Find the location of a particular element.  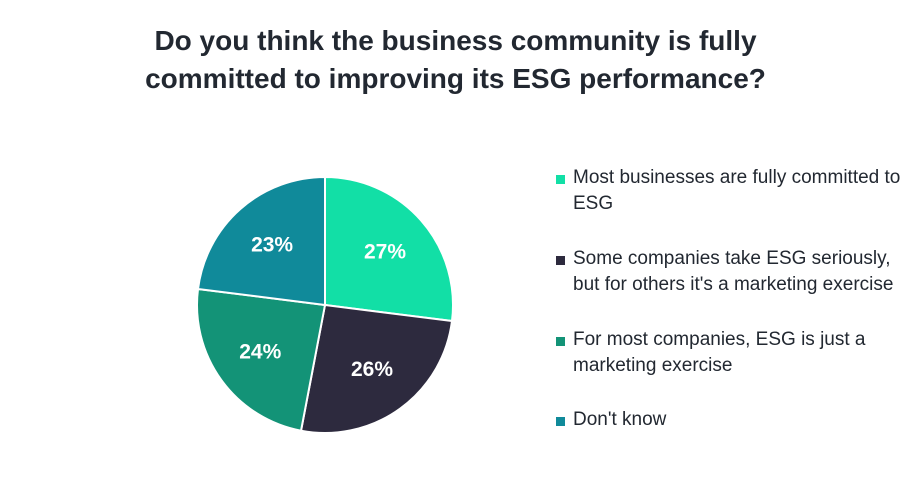

pie-slice-label-4: 23% is located at coordinates (272, 244).